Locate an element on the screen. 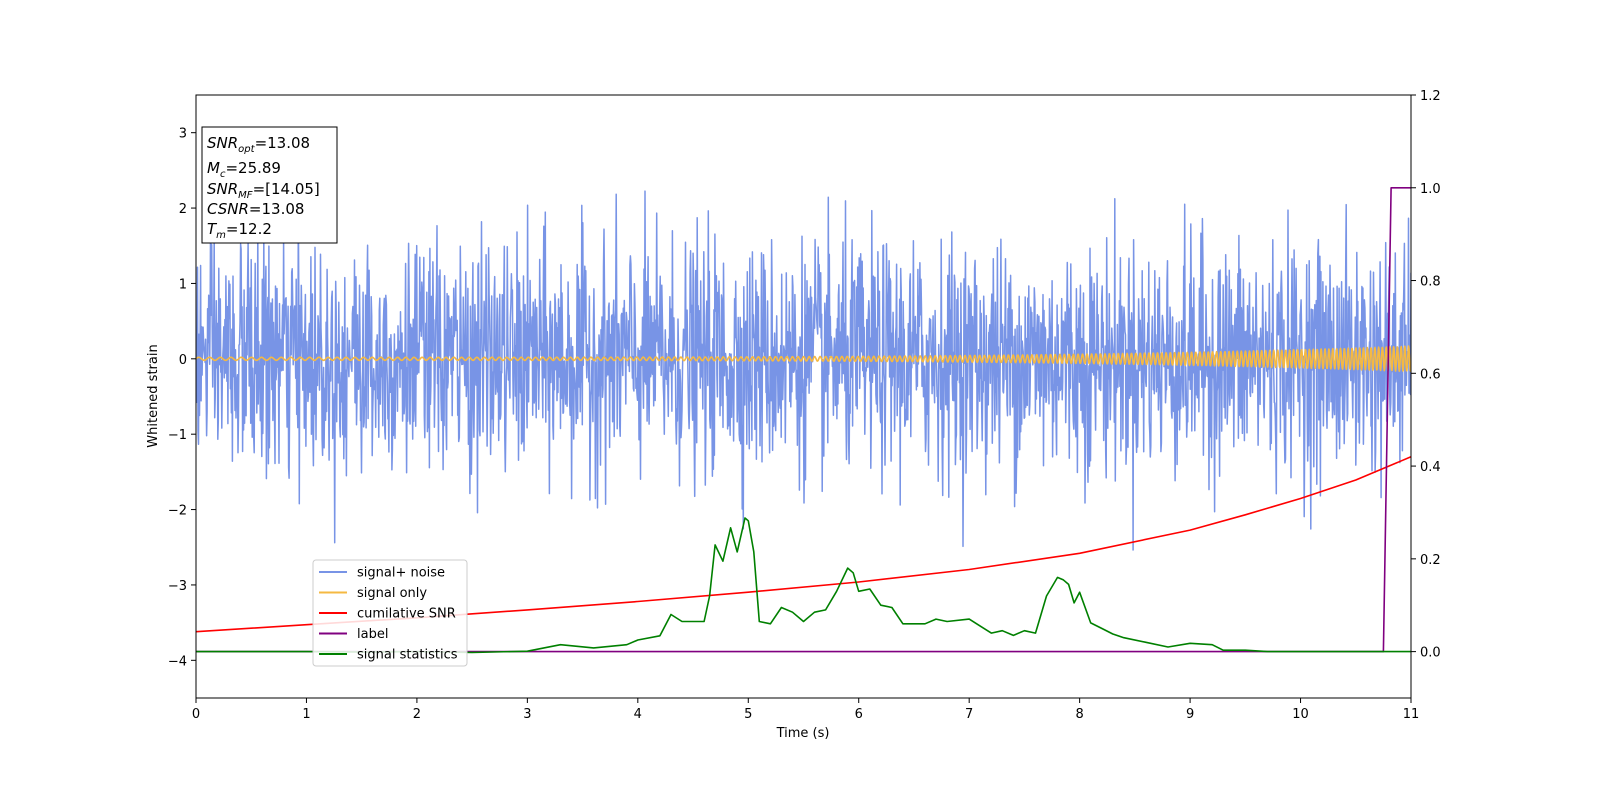  y-tick-label: 2 is located at coordinates (183, 209).